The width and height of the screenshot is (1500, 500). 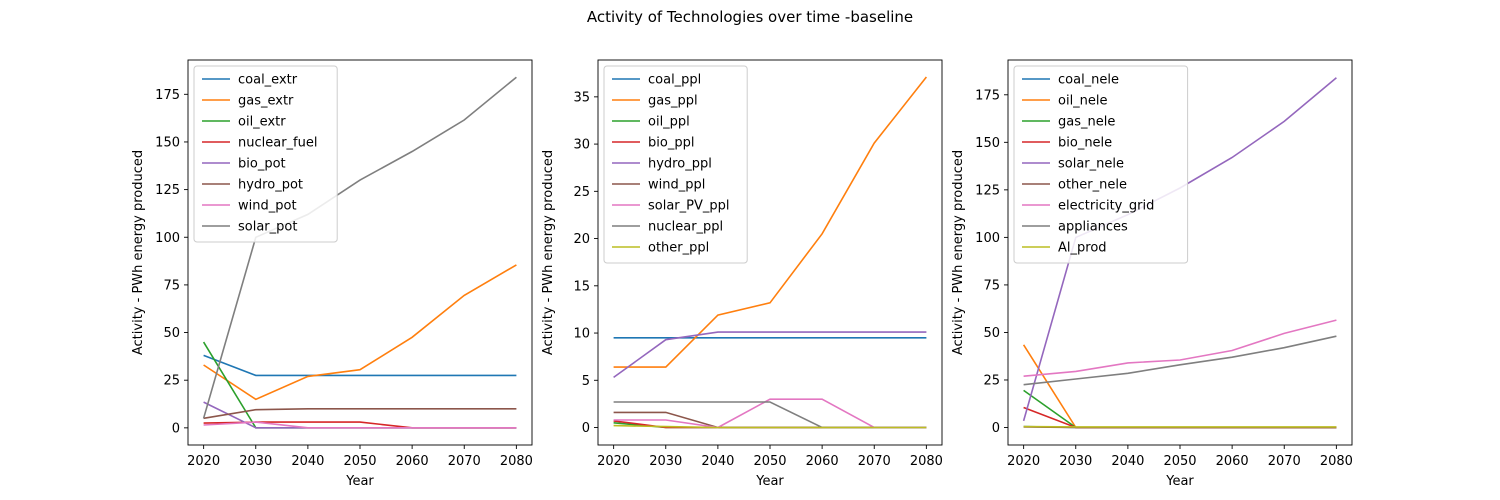 What do you see at coordinates (1180, 360) in the screenshot?
I see `series-line-appliances` at bounding box center [1180, 360].